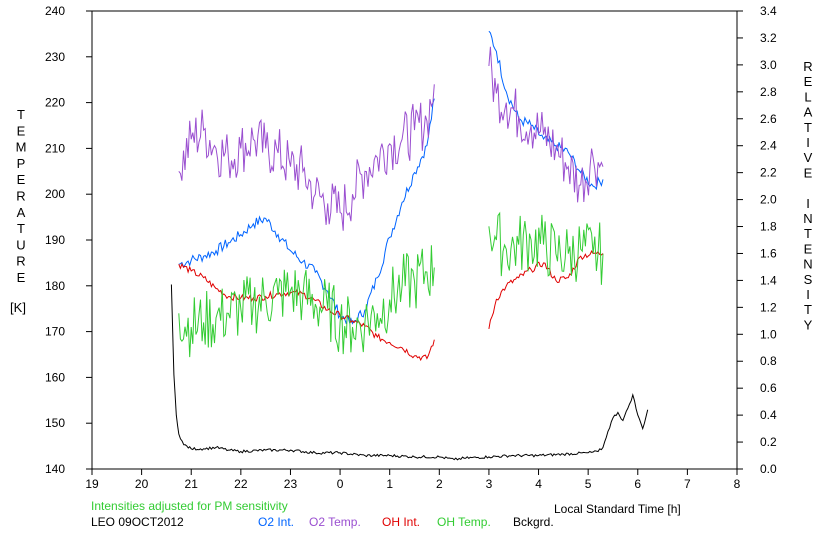 The width and height of the screenshot is (828, 535). I want to click on x-tick-label: 7, so click(687, 484).